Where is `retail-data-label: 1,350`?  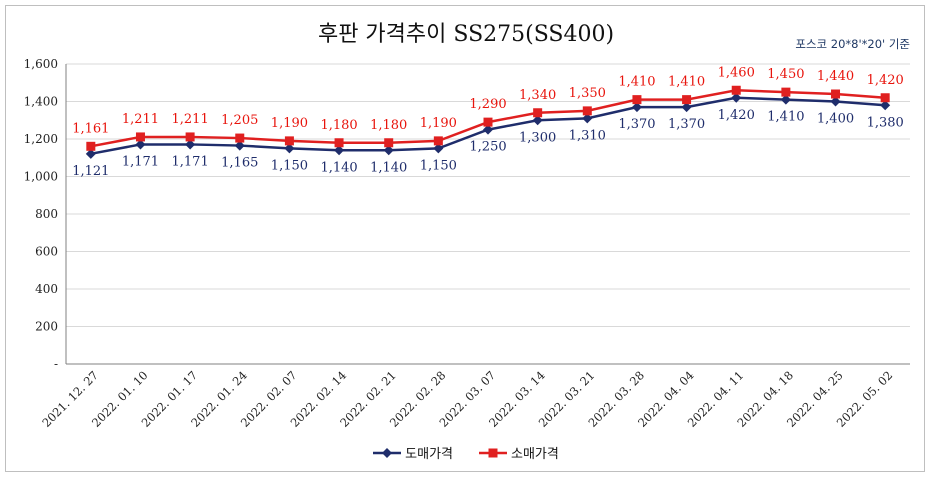
retail-data-label: 1,350 is located at coordinates (587, 93).